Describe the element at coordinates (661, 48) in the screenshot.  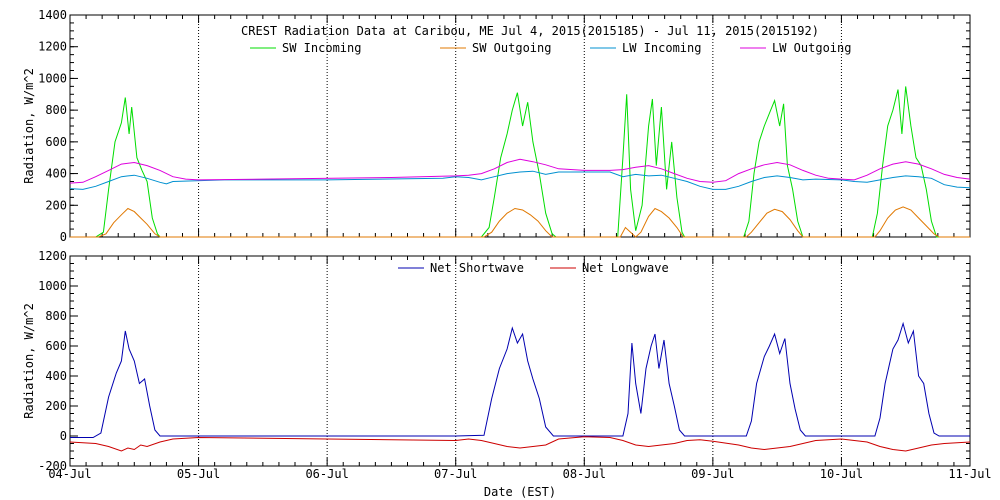
I see `legend-label: LW Incoming` at that location.